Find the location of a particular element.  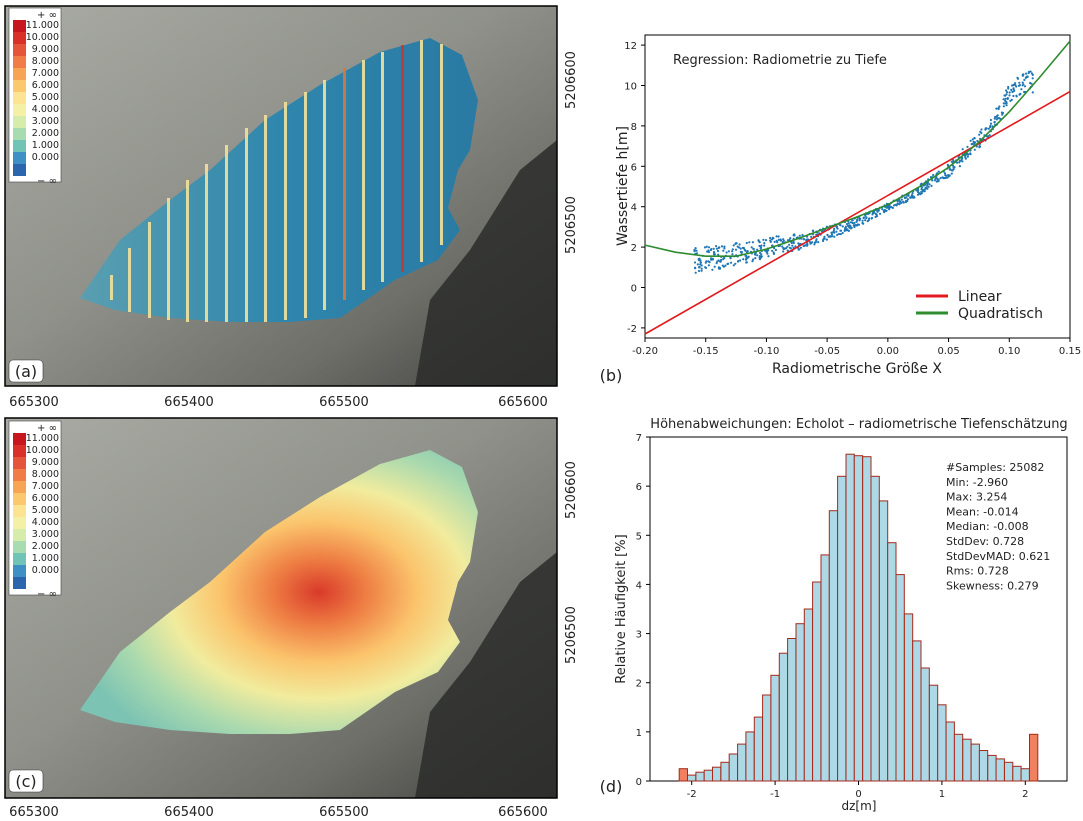

map-y-axis-c: 5206600 5206500 is located at coordinates (571, 562).